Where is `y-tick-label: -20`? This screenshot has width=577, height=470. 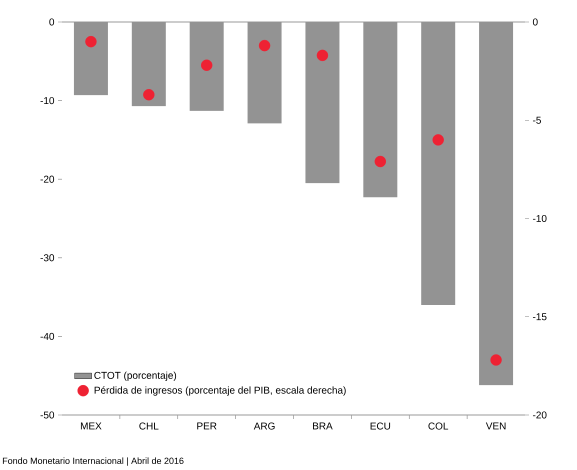
y-tick-label: -20 is located at coordinates (47, 179).